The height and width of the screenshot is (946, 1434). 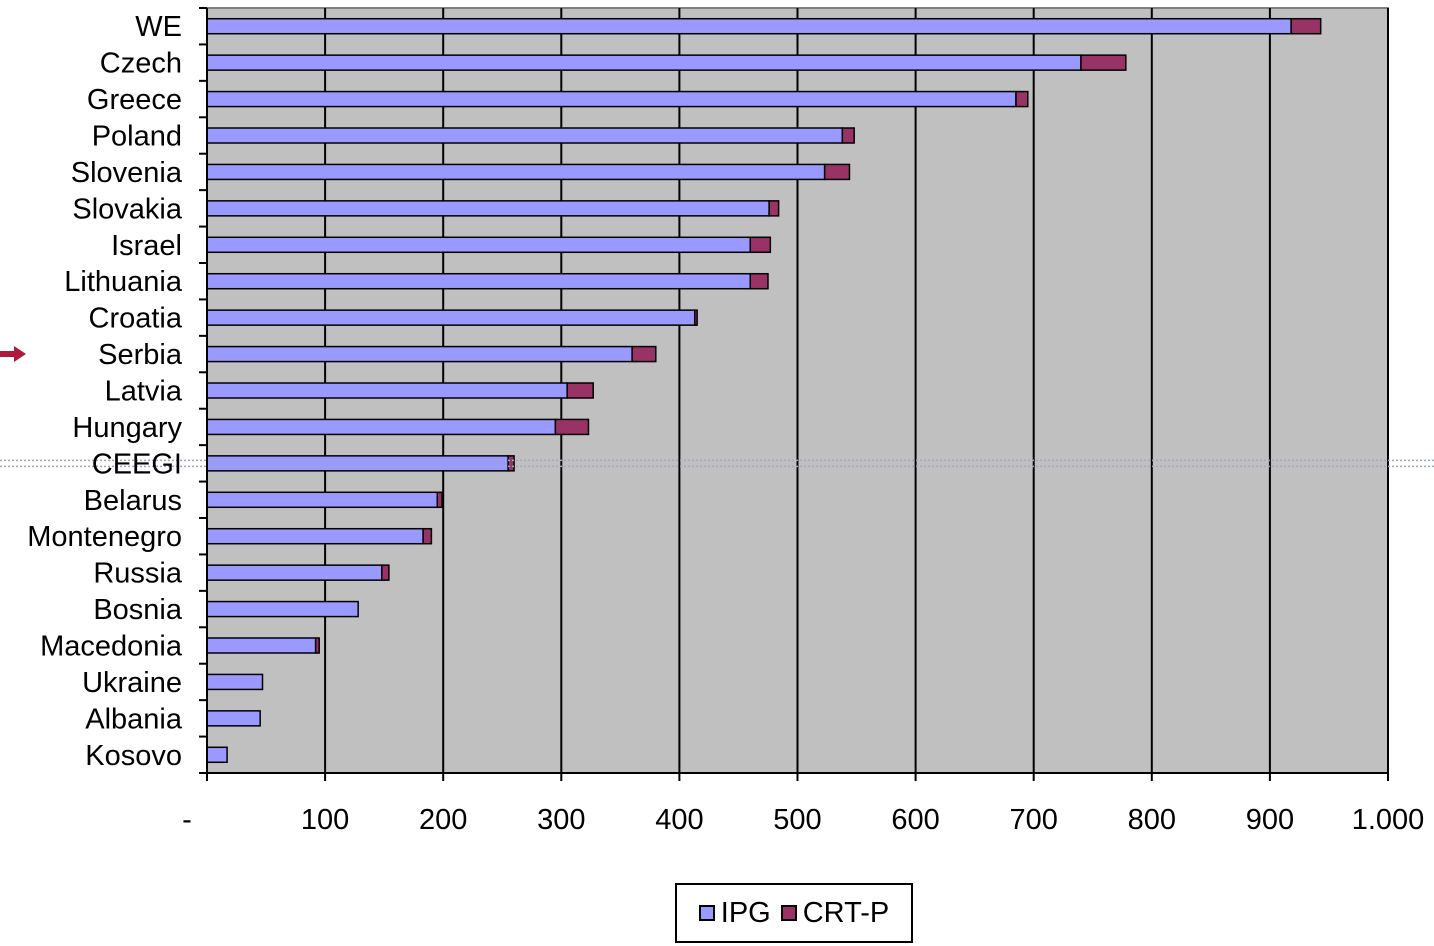 I want to click on category-label: Ukraine, so click(x=132, y=683).